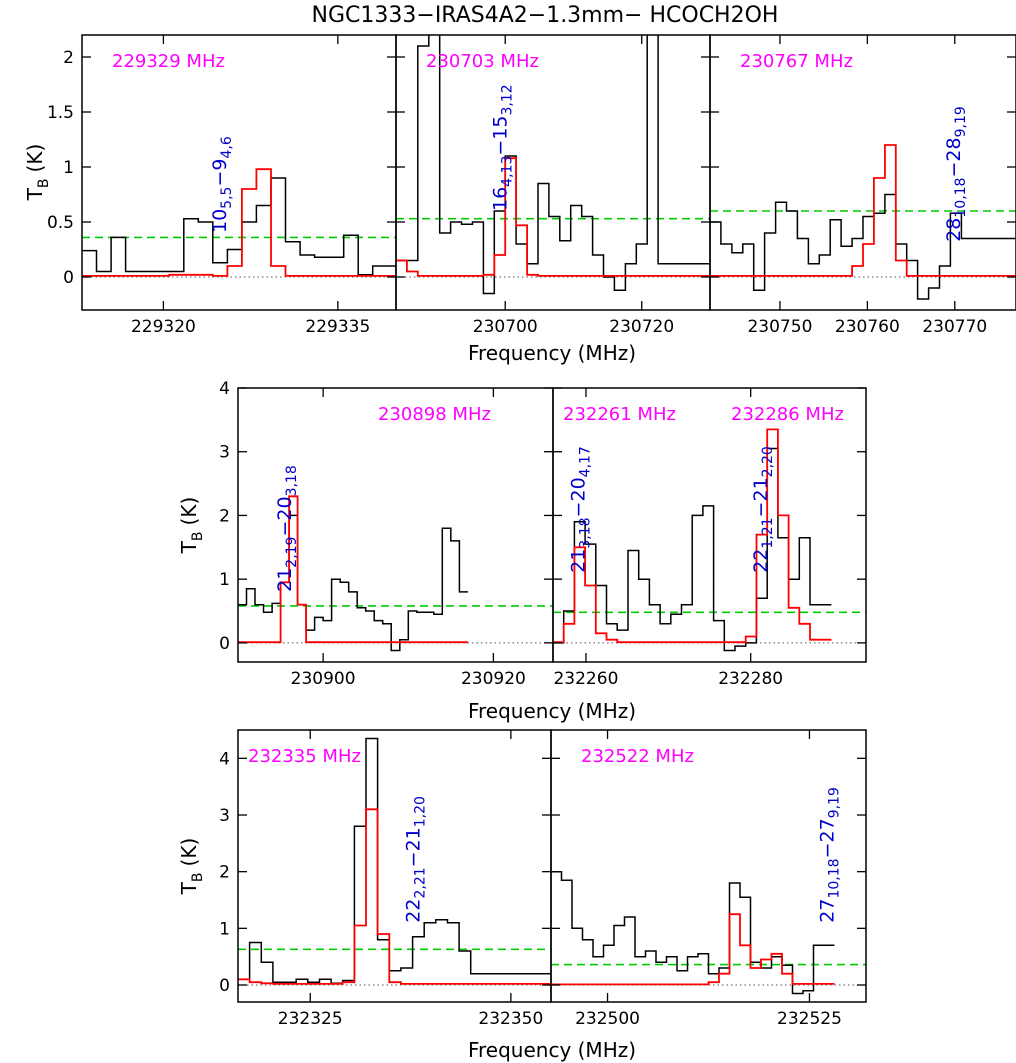 The image size is (1016, 1063). What do you see at coordinates (508, 171) in the screenshot?
I see `transition-upper-k: 4,13` at bounding box center [508, 171].